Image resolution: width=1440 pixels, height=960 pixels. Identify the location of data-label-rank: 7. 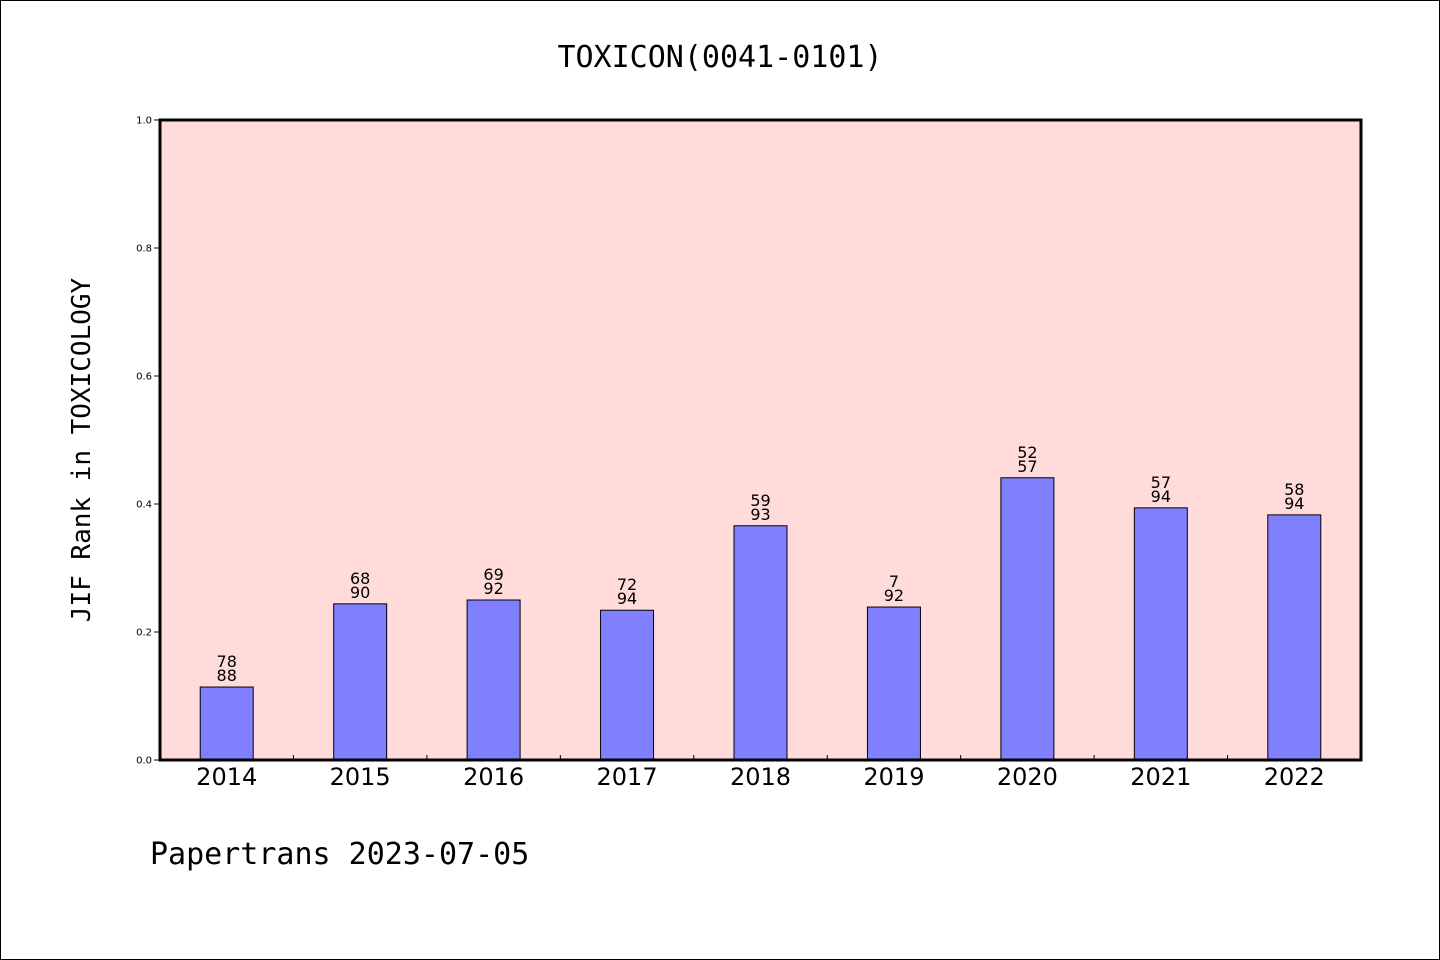
(894, 581).